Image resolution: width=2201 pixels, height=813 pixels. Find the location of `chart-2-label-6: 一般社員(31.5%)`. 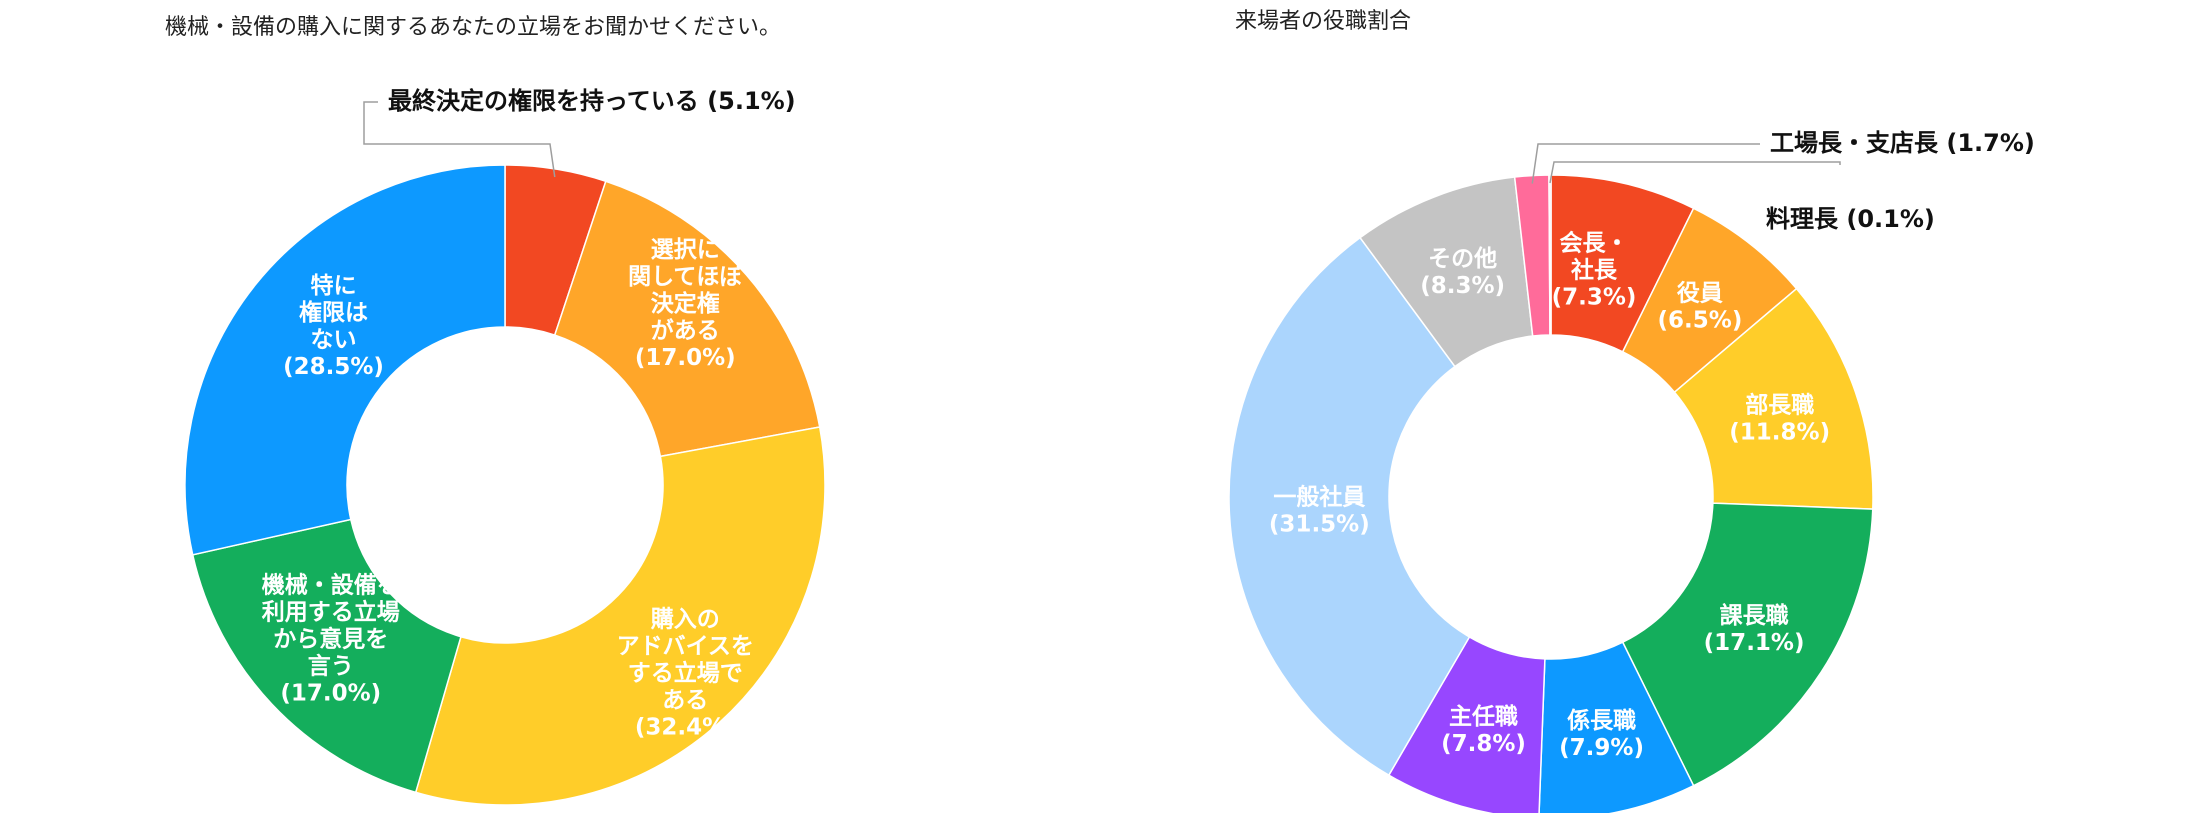

chart-2-label-6: 一般社員(31.5%) is located at coordinates (1319, 510).